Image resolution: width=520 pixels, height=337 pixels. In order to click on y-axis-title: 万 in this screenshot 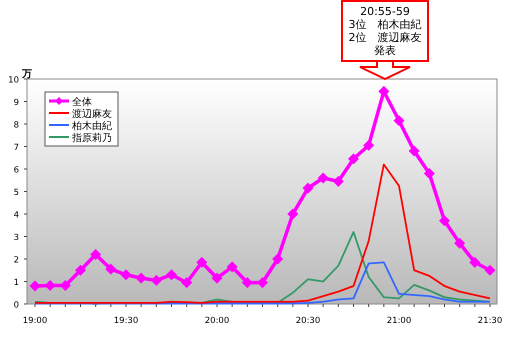, I will do `click(26, 74)`.